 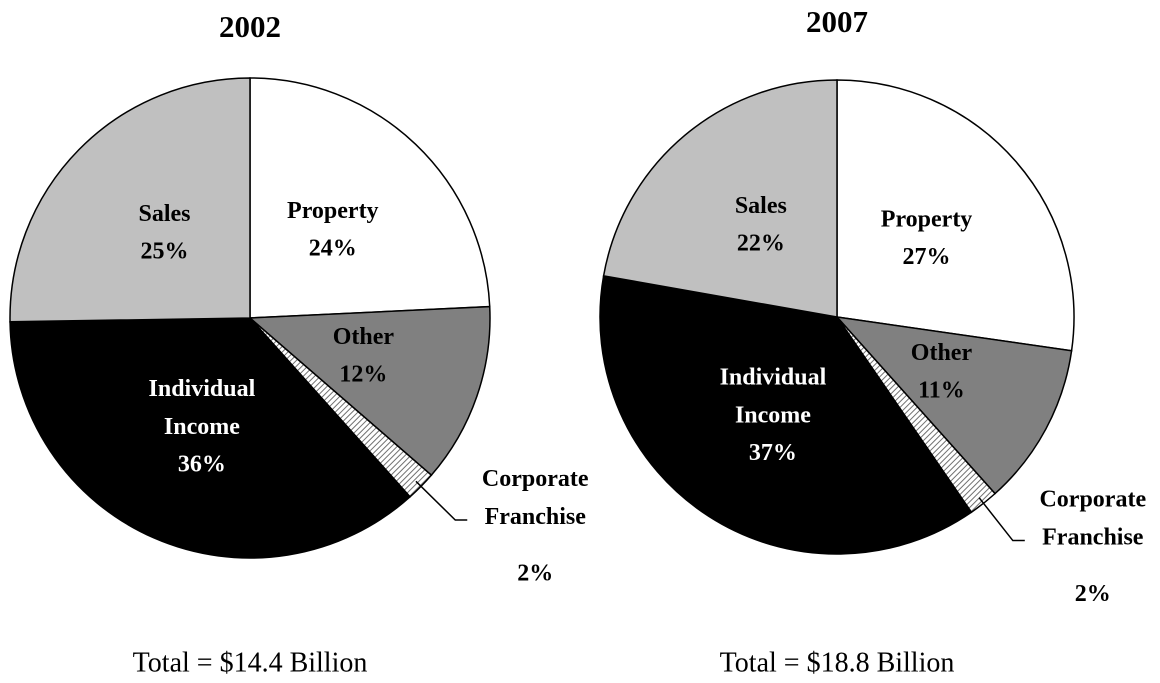 What do you see at coordinates (837, 21) in the screenshot?
I see `chart-title: 2007` at bounding box center [837, 21].